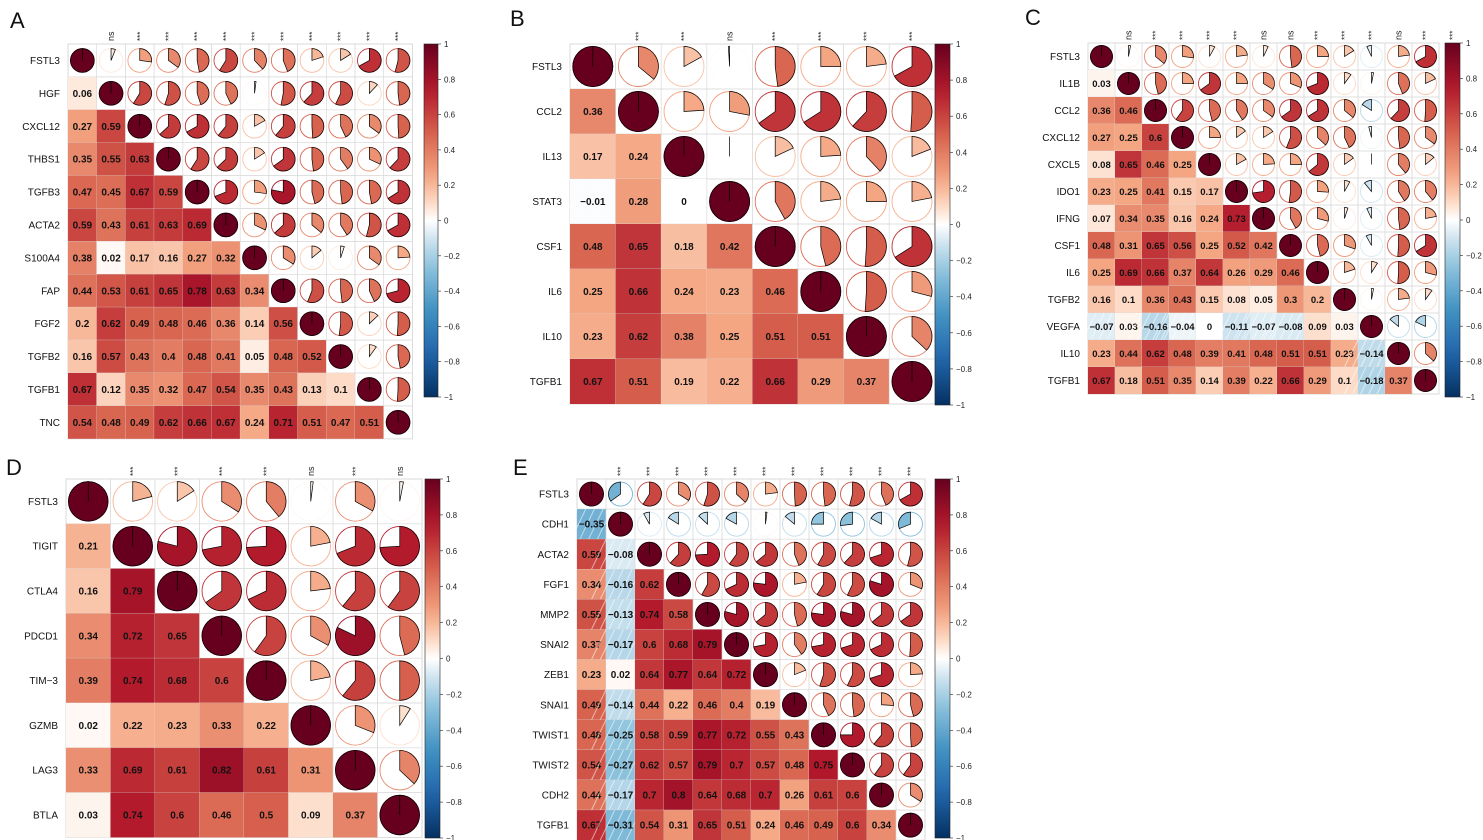 Image resolution: width=1483 pixels, height=840 pixels. Describe the element at coordinates (556, 796) in the screenshot. I see `row-label-e-10: CDH2` at that location.